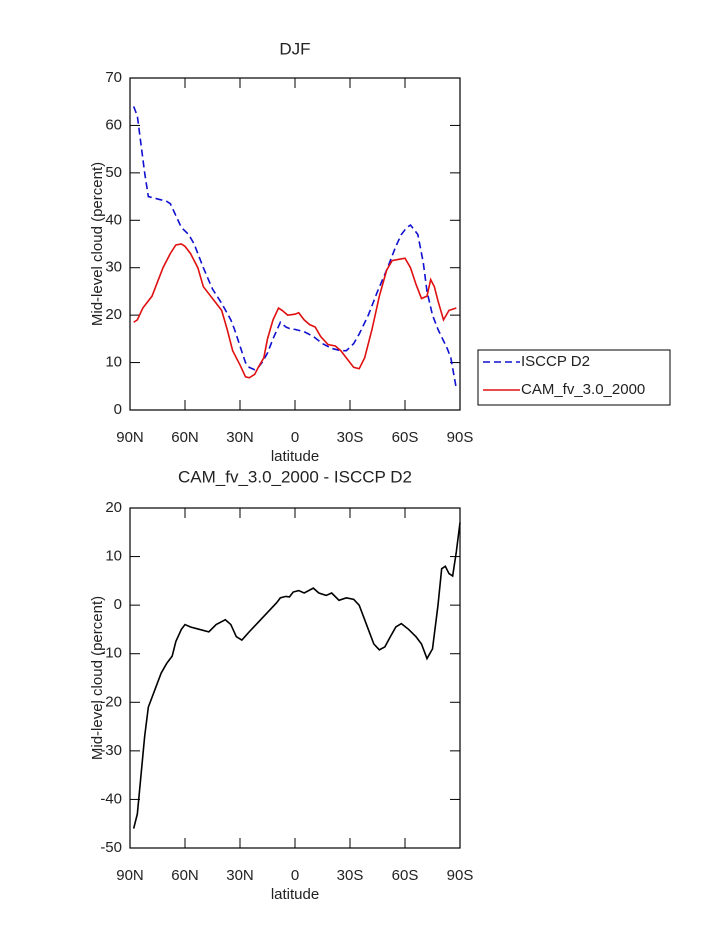  Describe the element at coordinates (583, 389) in the screenshot. I see `legend-label: CAM_fv_3.0_2000` at that location.